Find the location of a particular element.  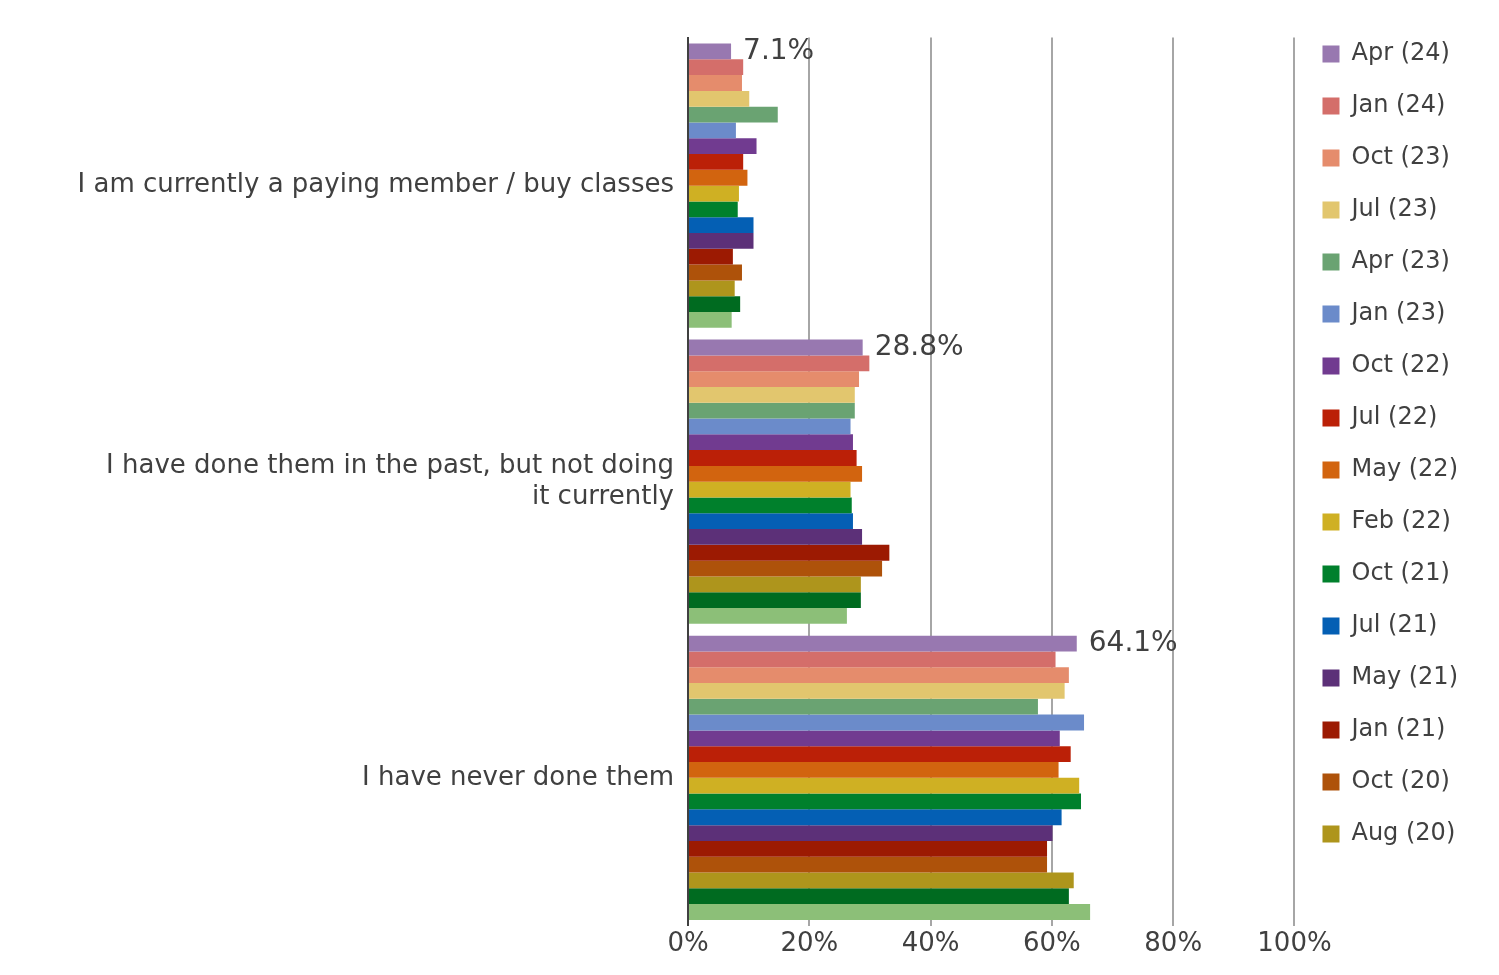

data-label: 28.8% is located at coordinates (919, 345).